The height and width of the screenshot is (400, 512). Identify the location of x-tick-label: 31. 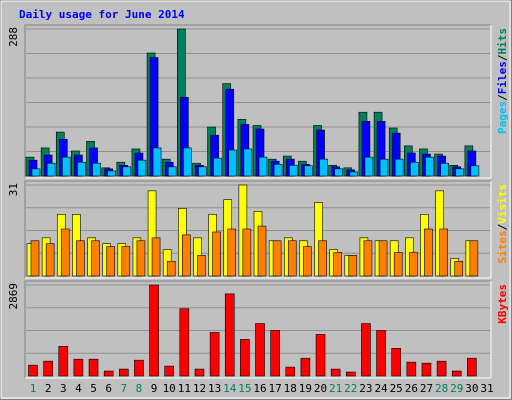
(486, 388).